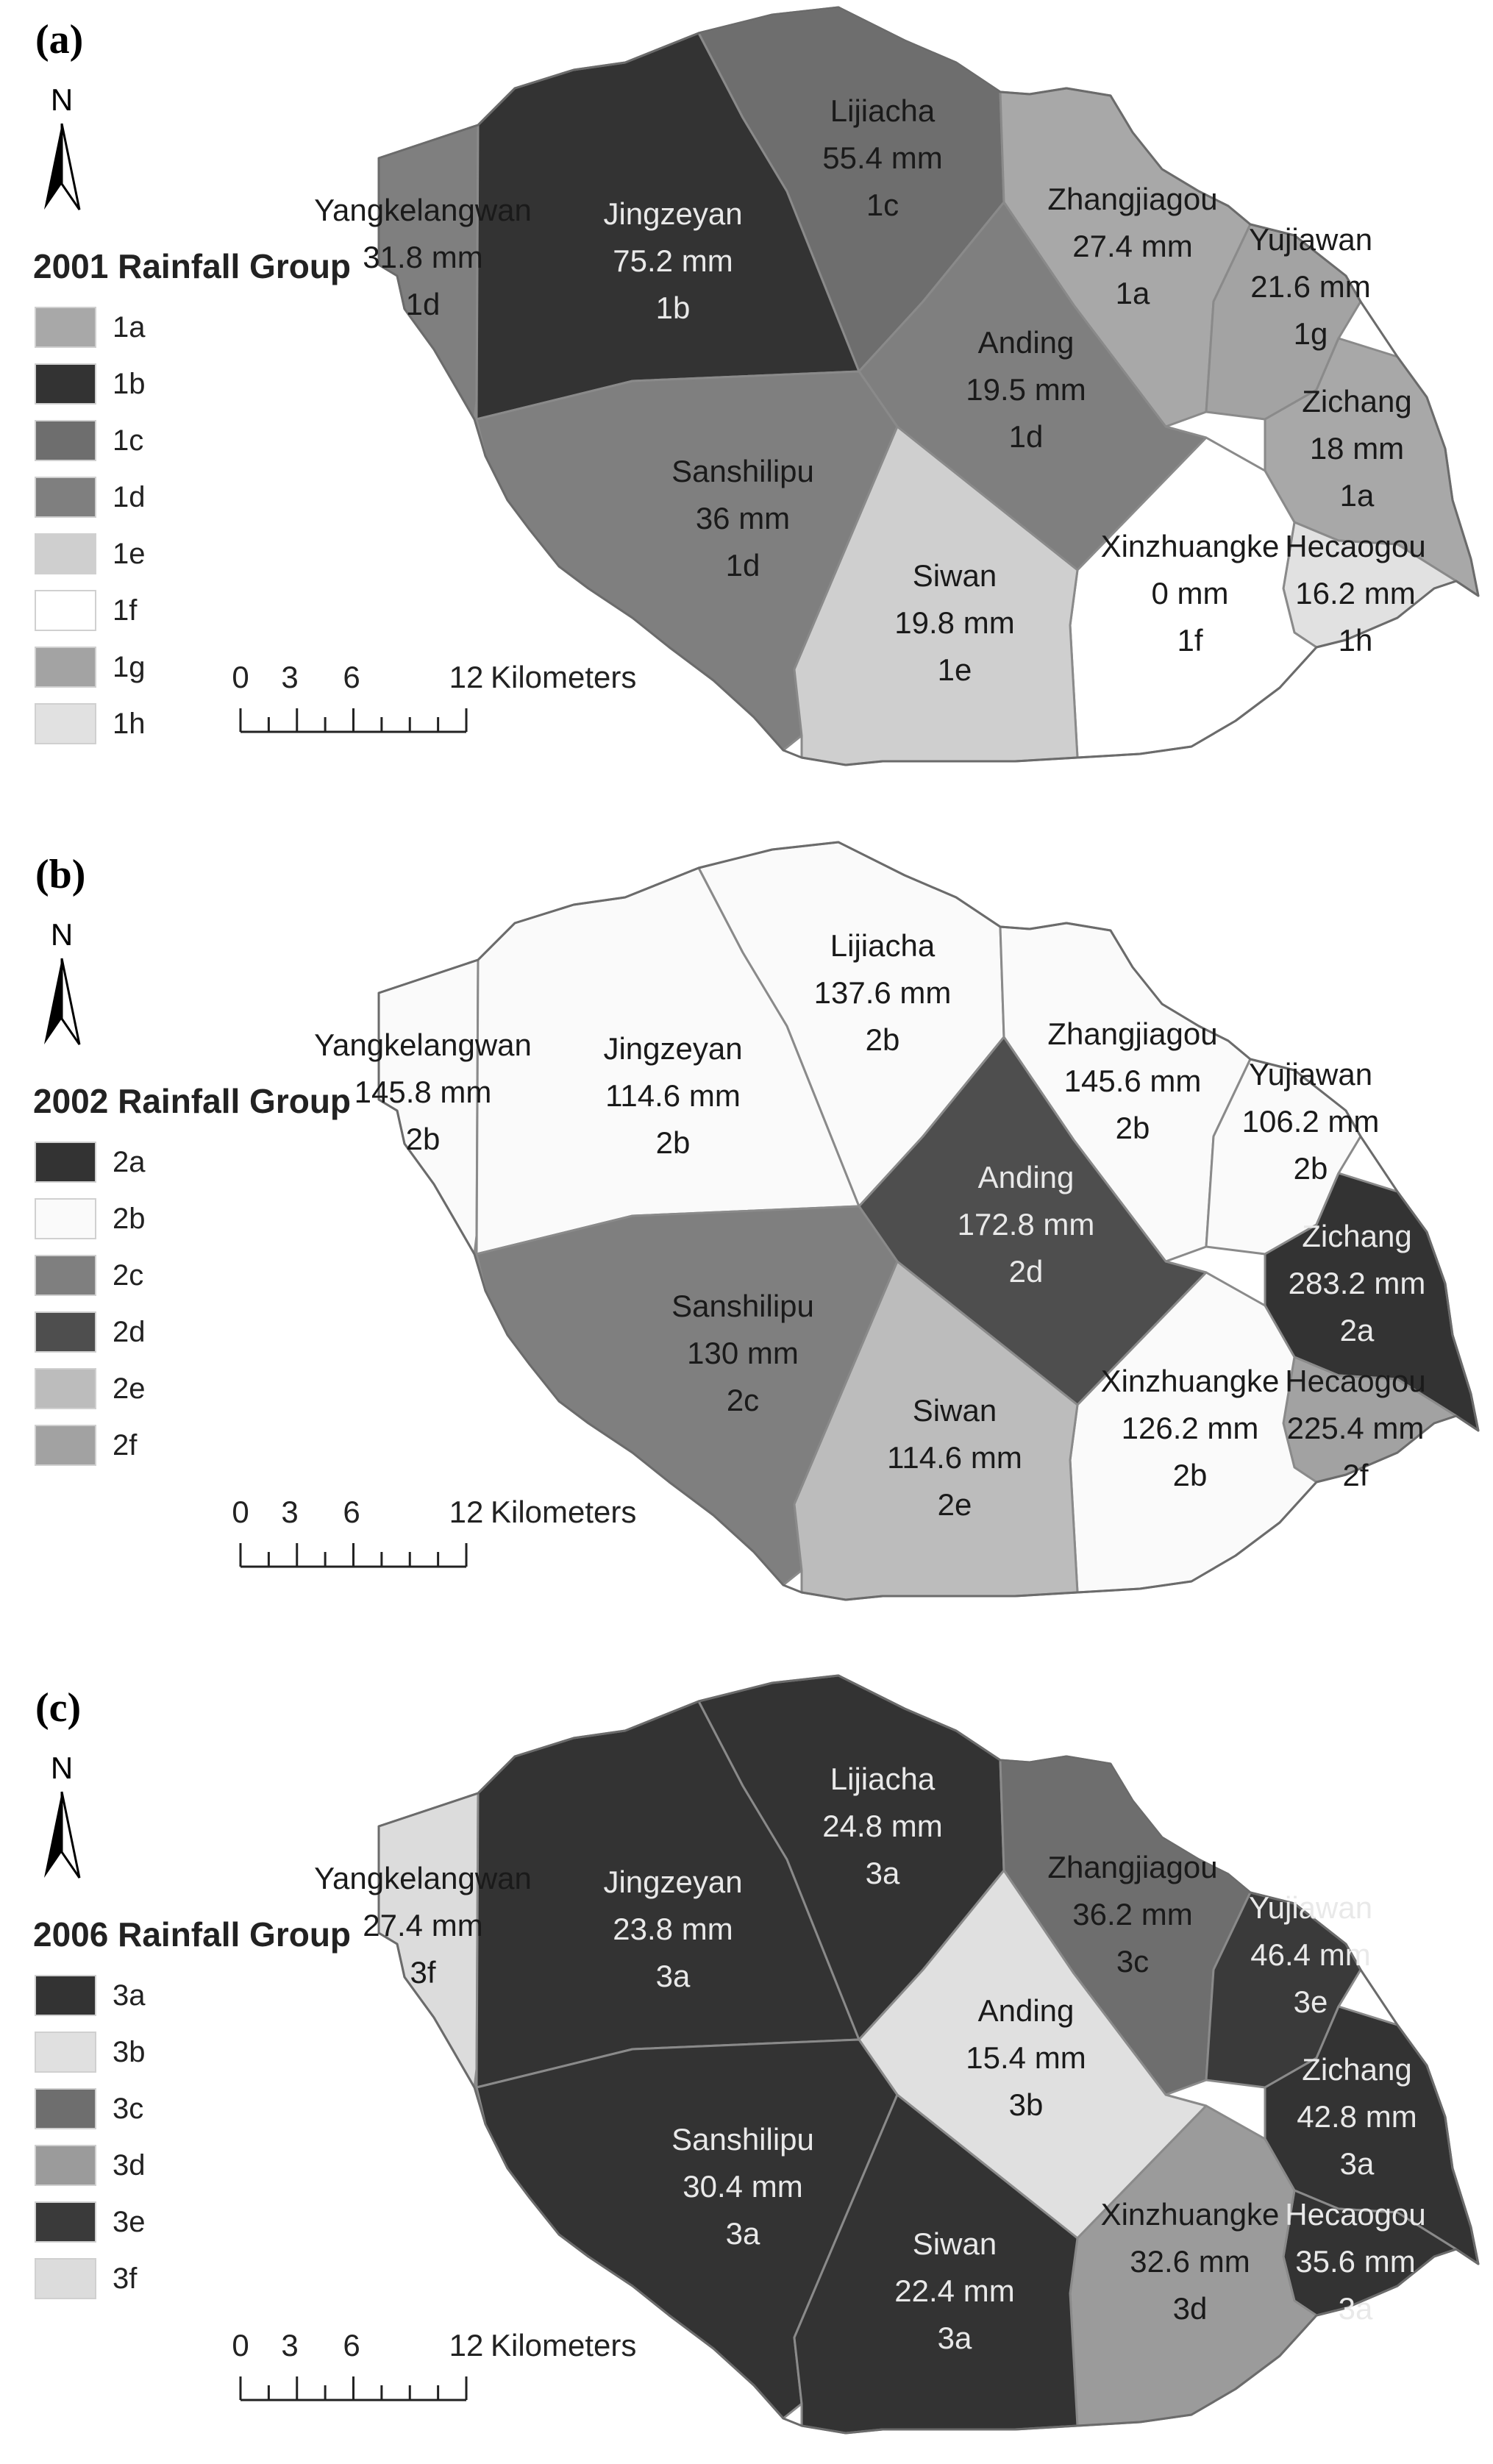  Describe the element at coordinates (1133, 1081) in the screenshot. I see `region-rainfall-zhangjiagou: 145.6 mm` at that location.